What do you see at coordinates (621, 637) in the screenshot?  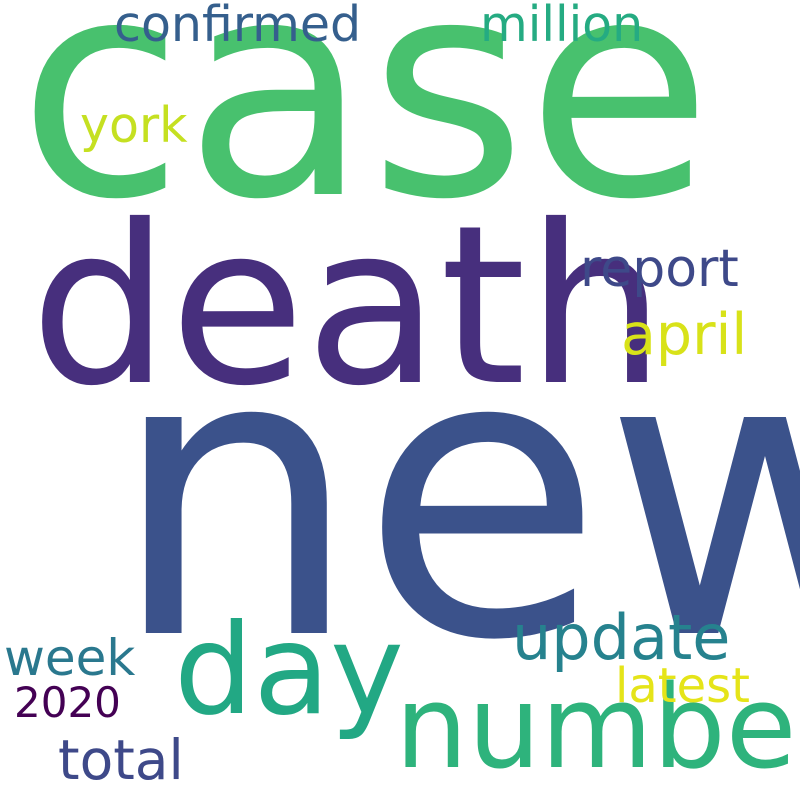 I see `word-update: update` at bounding box center [621, 637].